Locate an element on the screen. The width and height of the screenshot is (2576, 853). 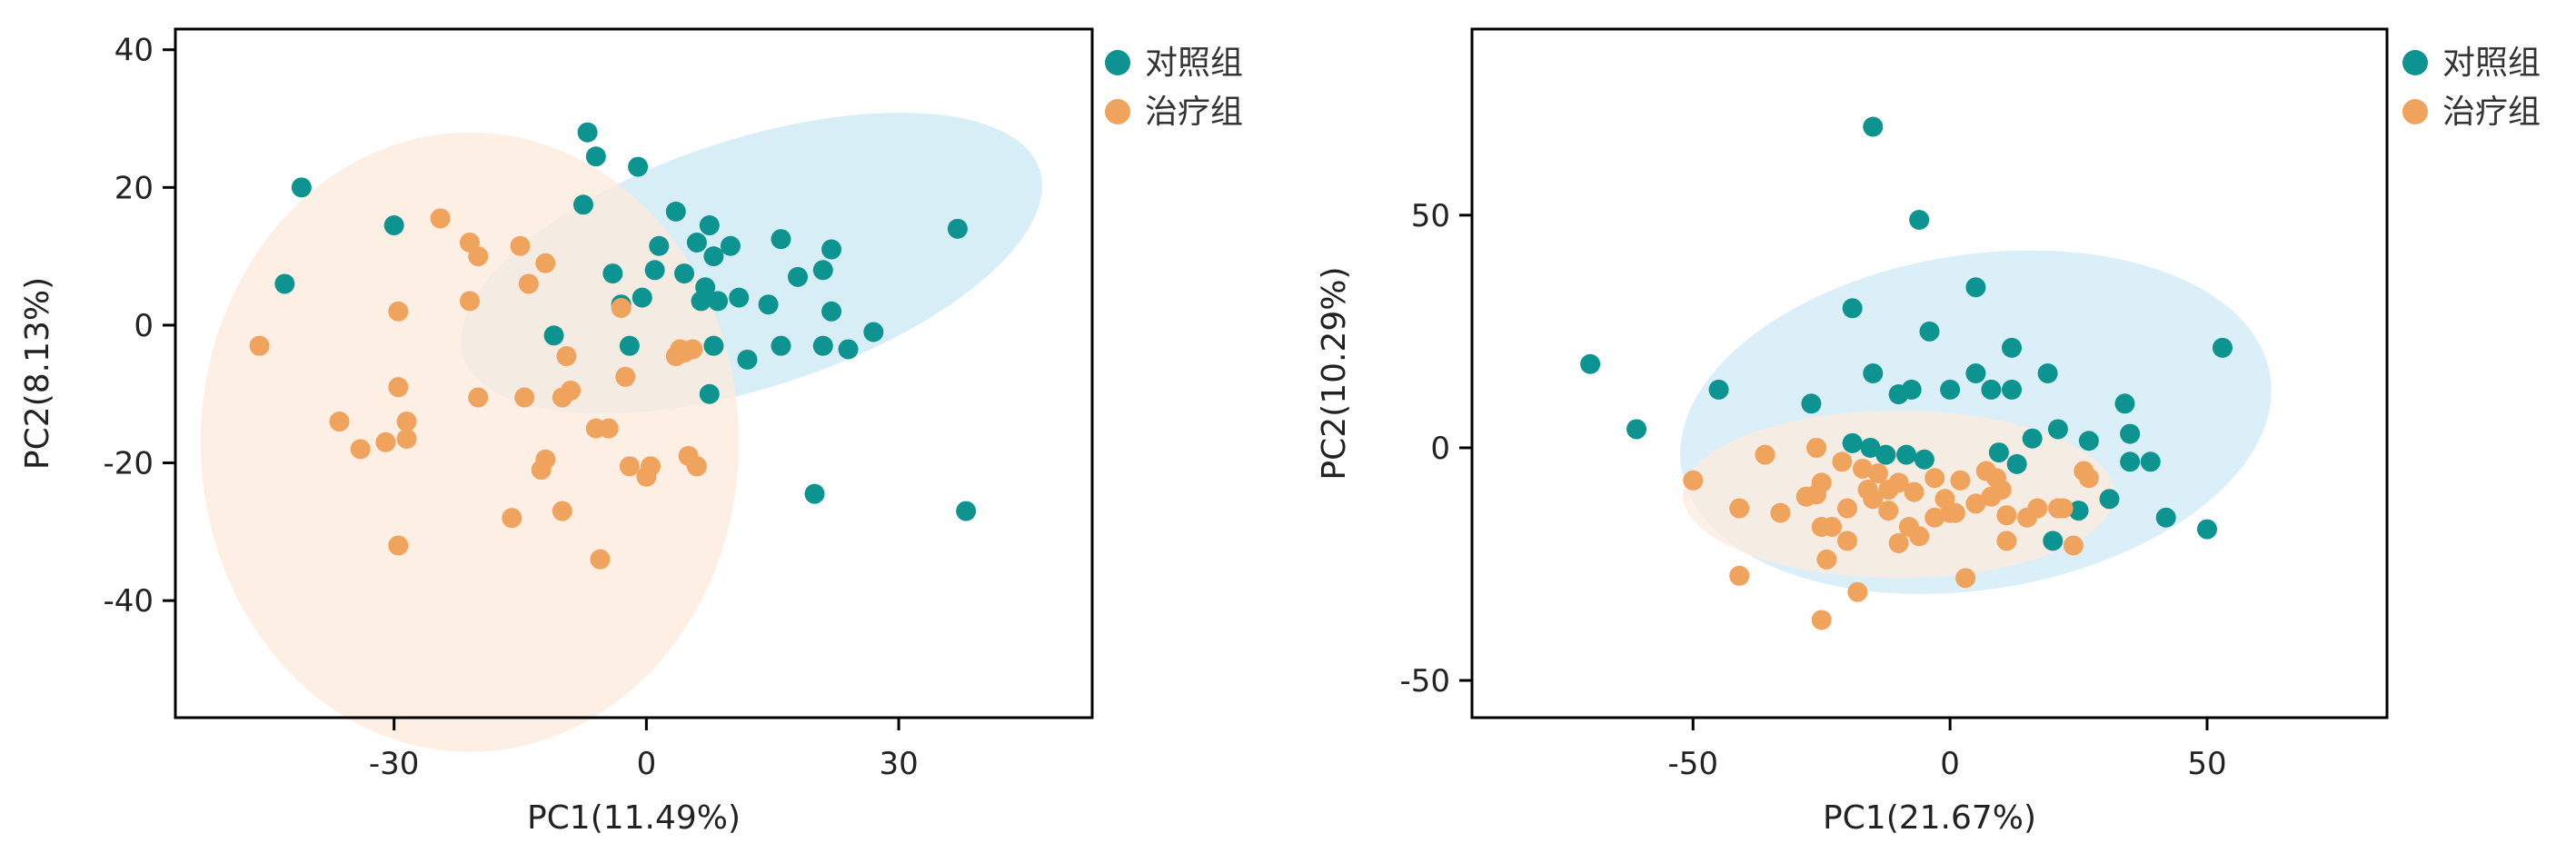
x-tick-label: 50 is located at coordinates (2207, 764).